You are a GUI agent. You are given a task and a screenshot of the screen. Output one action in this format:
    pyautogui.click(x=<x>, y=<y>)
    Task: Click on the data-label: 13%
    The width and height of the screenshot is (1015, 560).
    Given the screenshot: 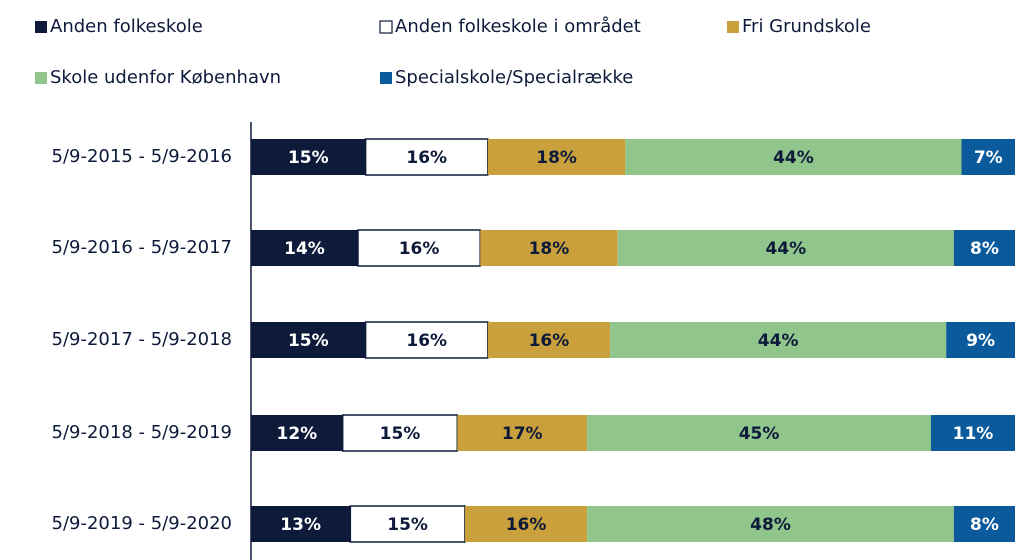 What is the action you would take?
    pyautogui.click(x=300, y=525)
    